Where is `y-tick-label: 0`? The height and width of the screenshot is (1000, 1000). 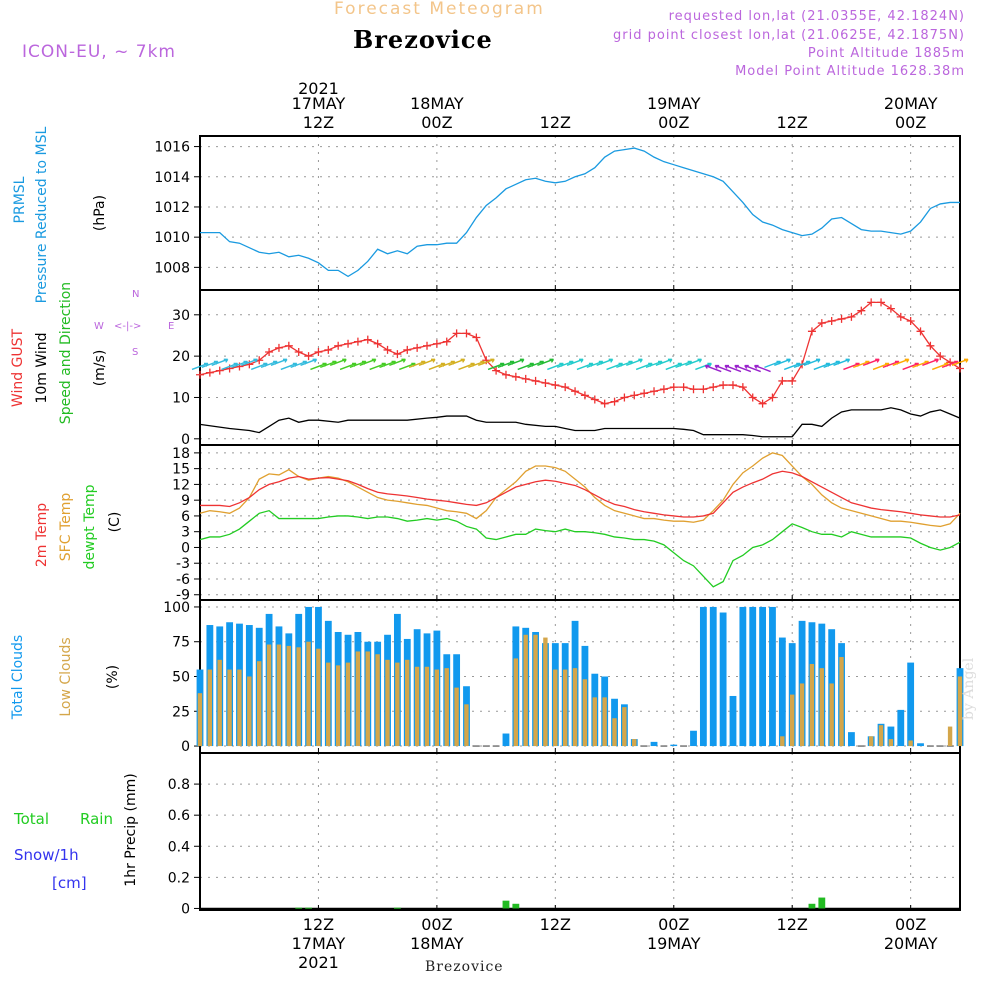 y-tick-label: 0 is located at coordinates (185, 548).